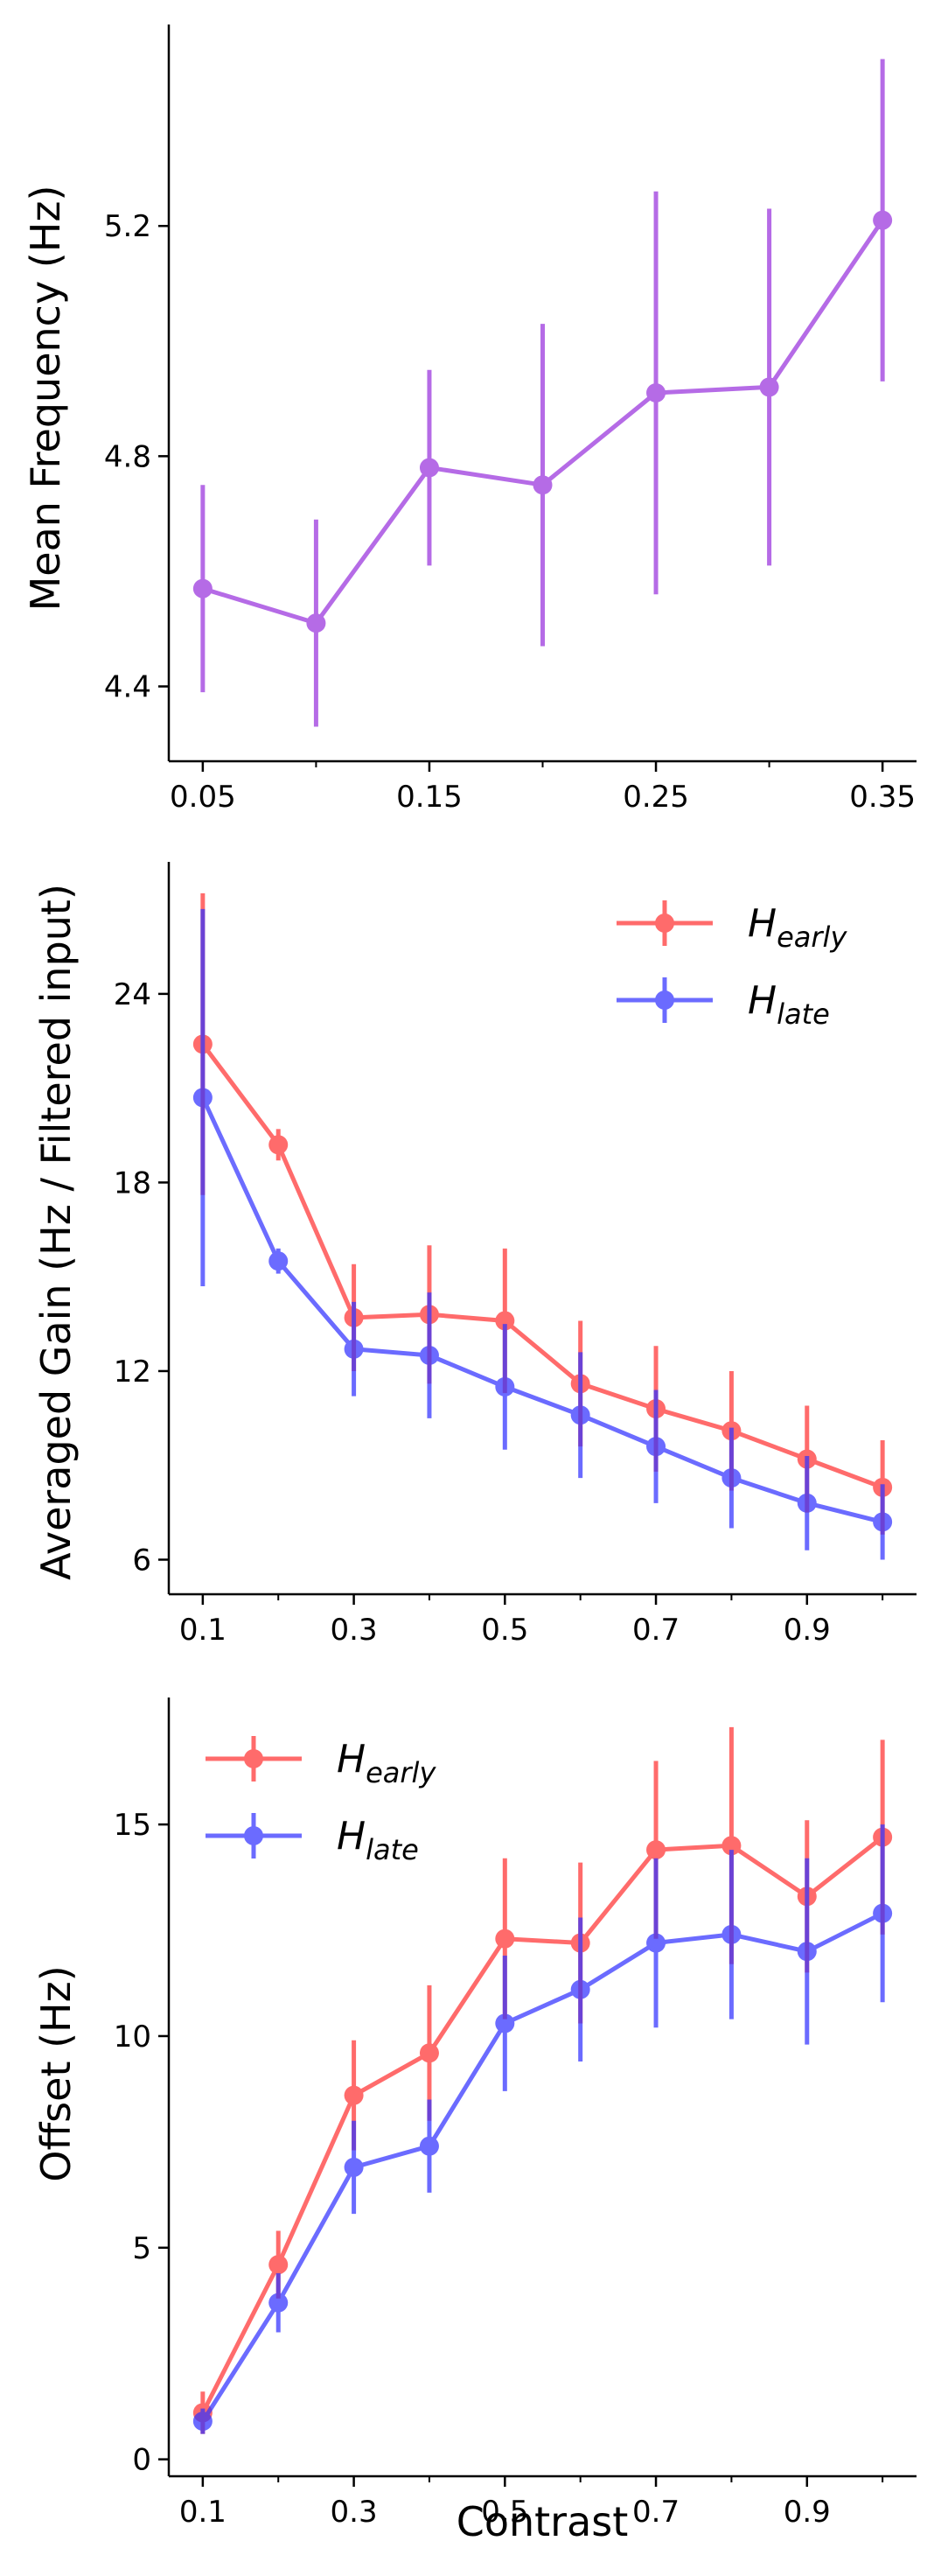 The image size is (948, 2576). I want to click on y-tick-label: 0, so click(141, 2460).